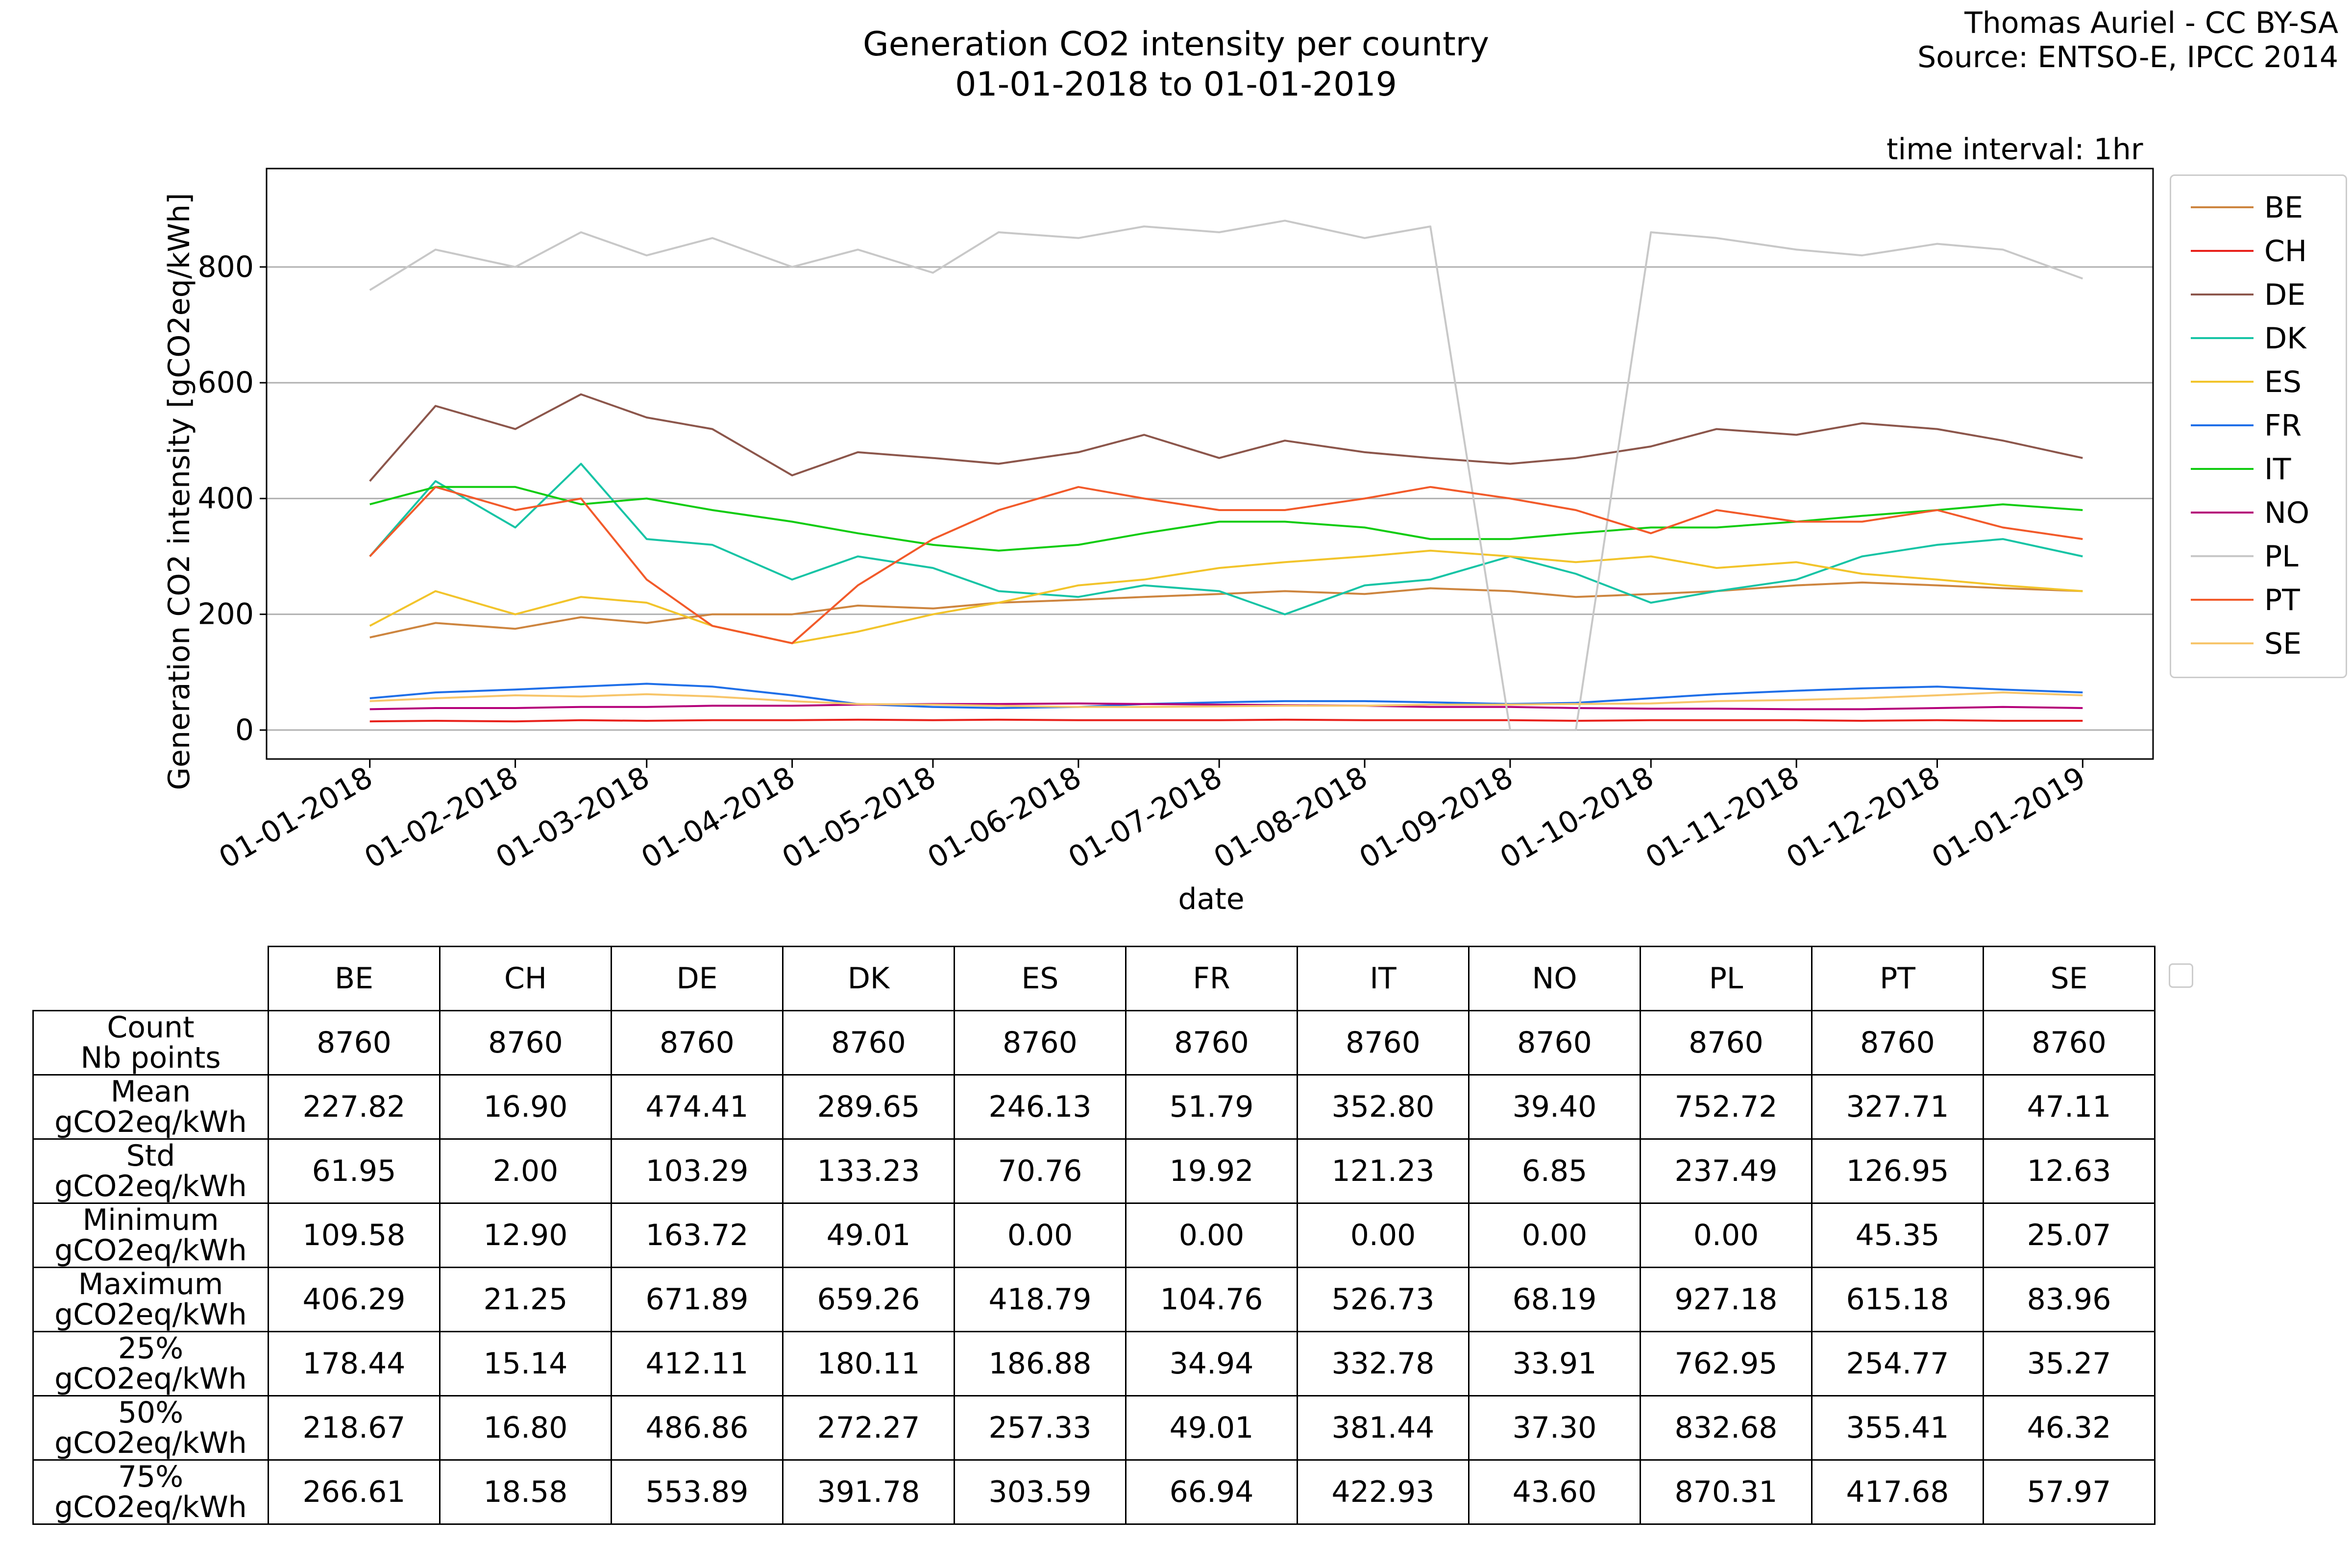 This screenshot has width=2352, height=1568. Describe the element at coordinates (2258, 208) in the screenshot. I see `legend-item-be: BE` at that location.